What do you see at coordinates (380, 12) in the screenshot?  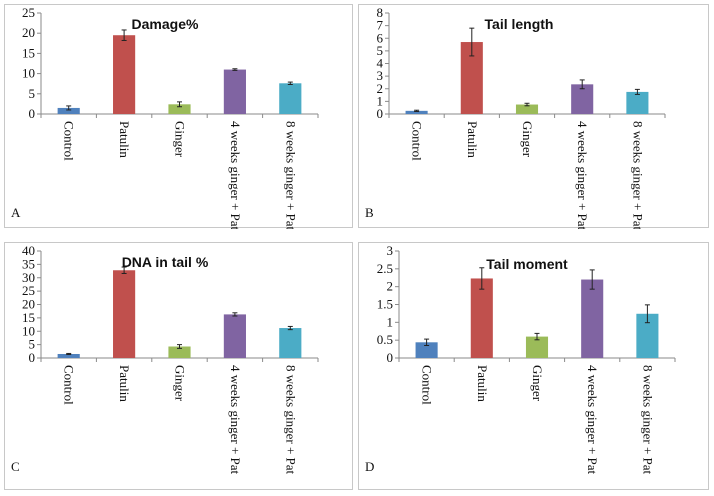 I see `y-tick-label: 8` at bounding box center [380, 12].